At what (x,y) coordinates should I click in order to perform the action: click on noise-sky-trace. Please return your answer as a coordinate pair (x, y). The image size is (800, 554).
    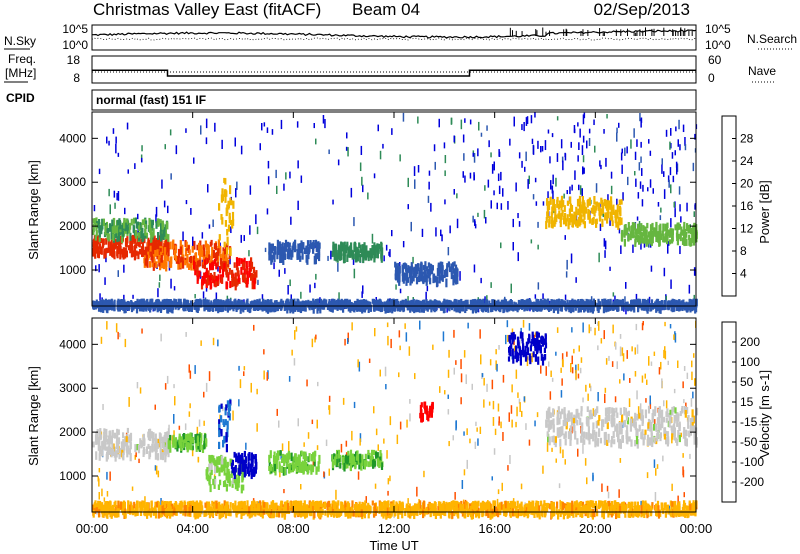
    Looking at the image, I should click on (394, 34).